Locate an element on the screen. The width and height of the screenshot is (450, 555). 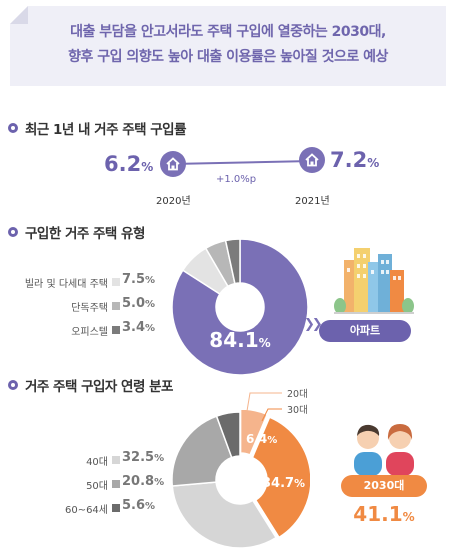
slice-apartment is located at coordinates (240, 307).